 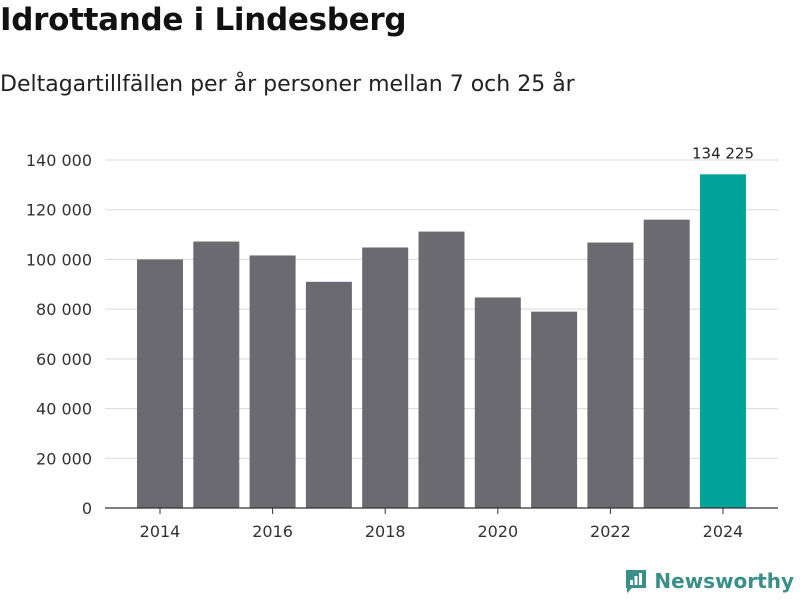 What do you see at coordinates (160, 383) in the screenshot?
I see `bar-2014` at bounding box center [160, 383].